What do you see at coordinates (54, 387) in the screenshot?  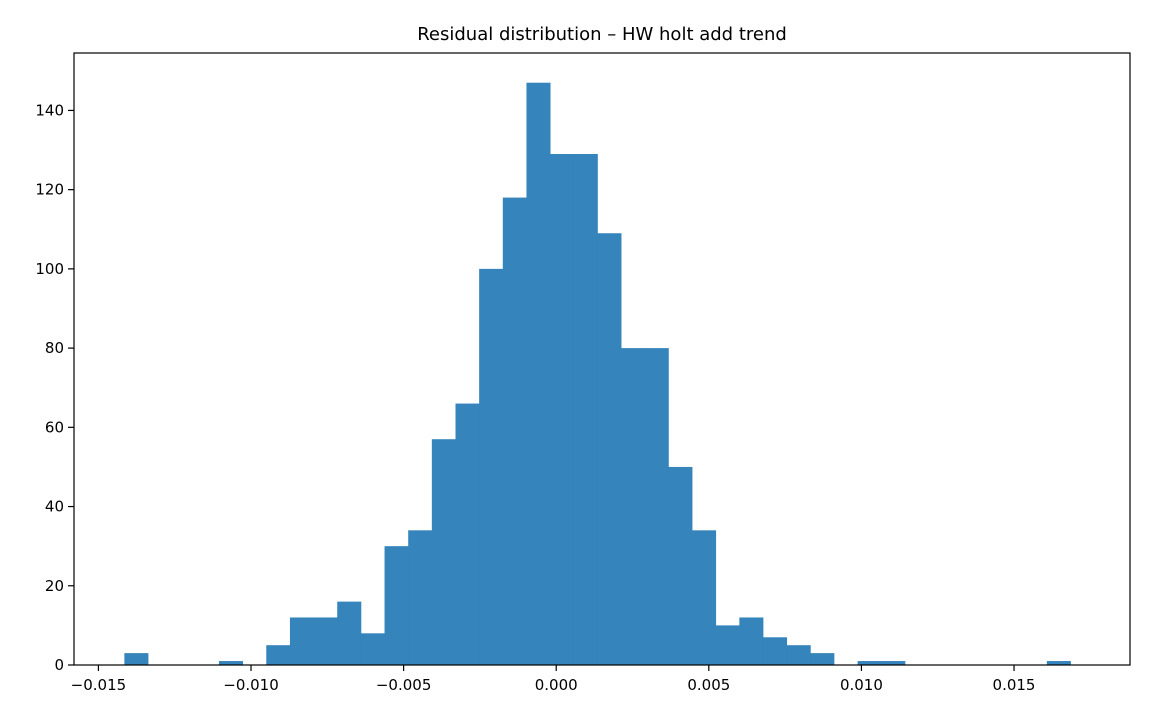 I see `y-axis: 0 20 40 60 80 100 120 140` at bounding box center [54, 387].